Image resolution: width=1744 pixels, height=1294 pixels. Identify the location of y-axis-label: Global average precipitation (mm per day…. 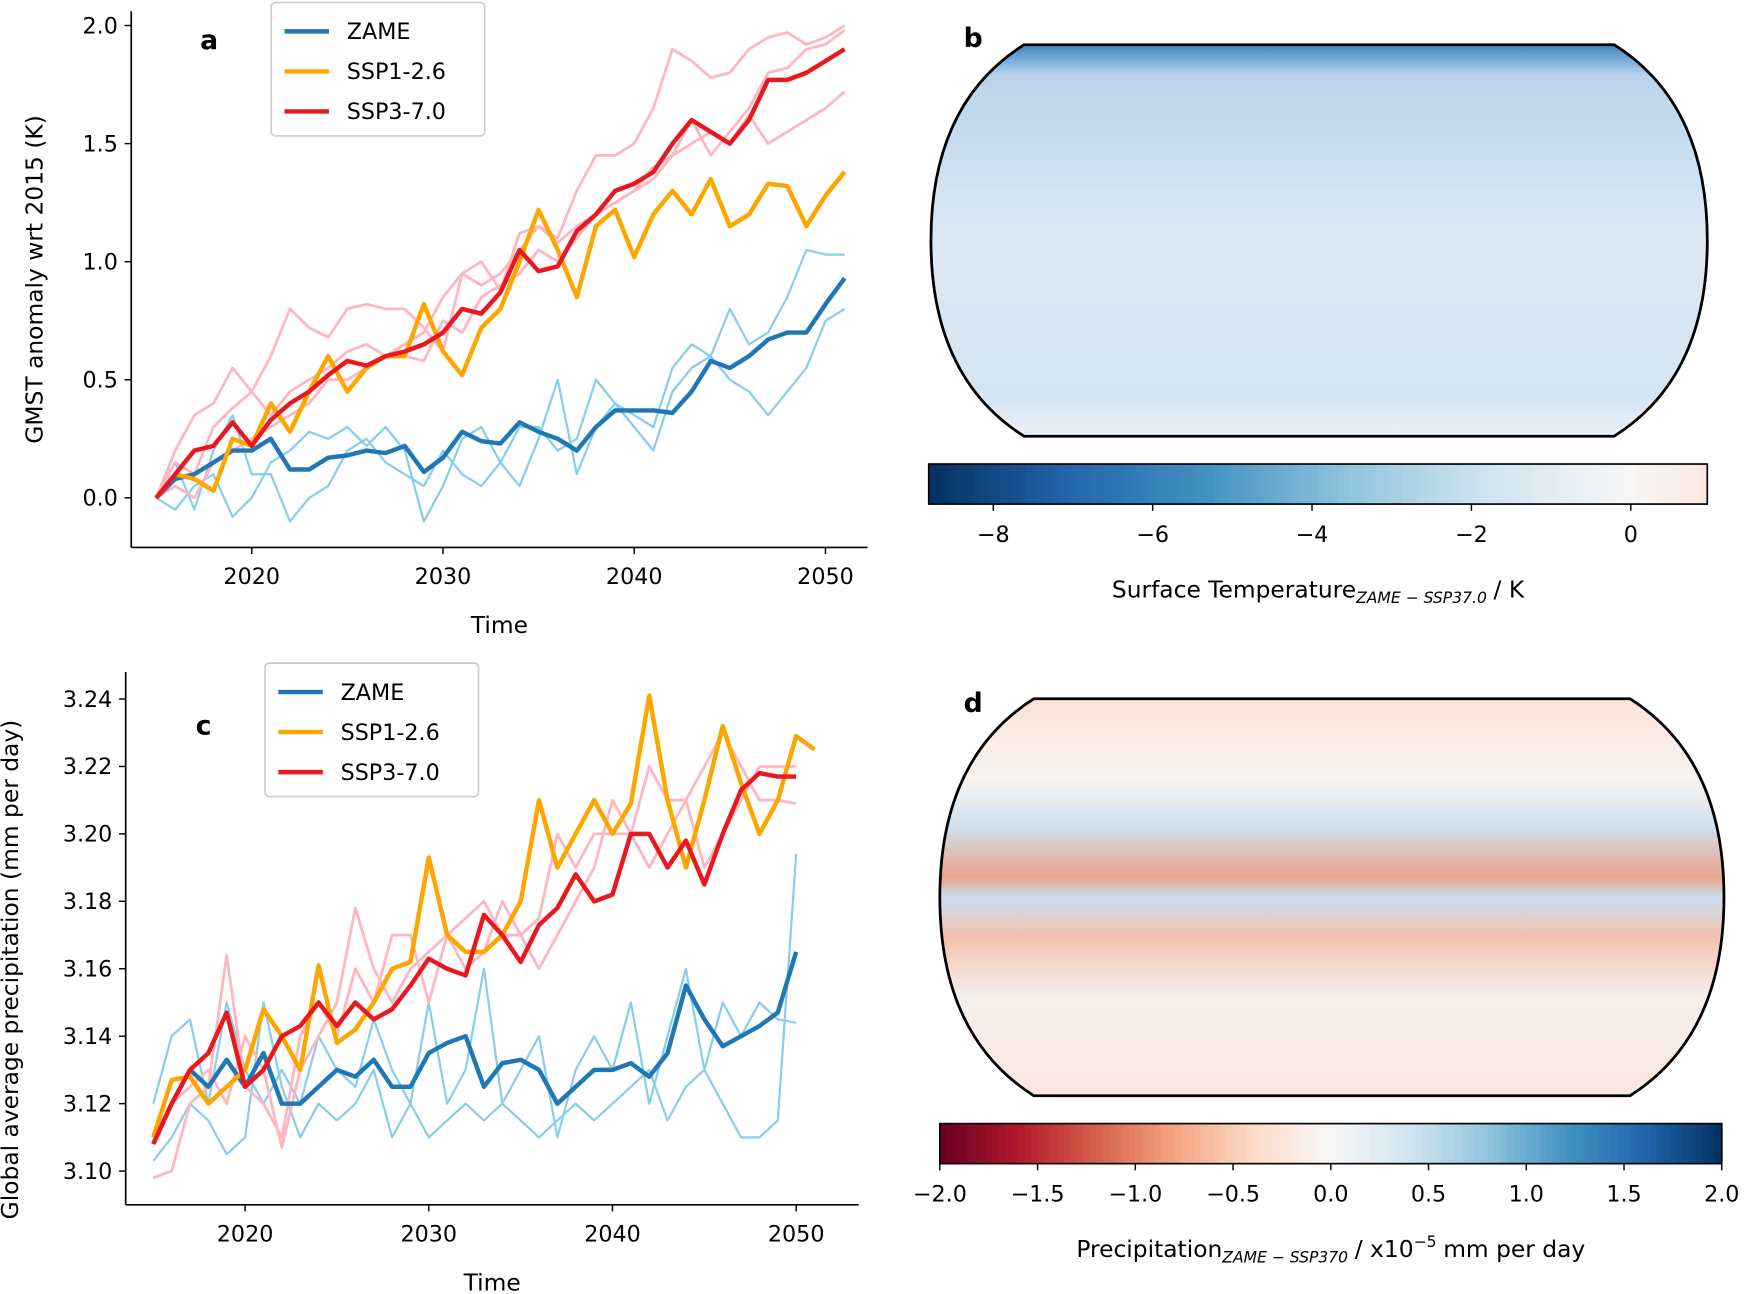
(12, 970).